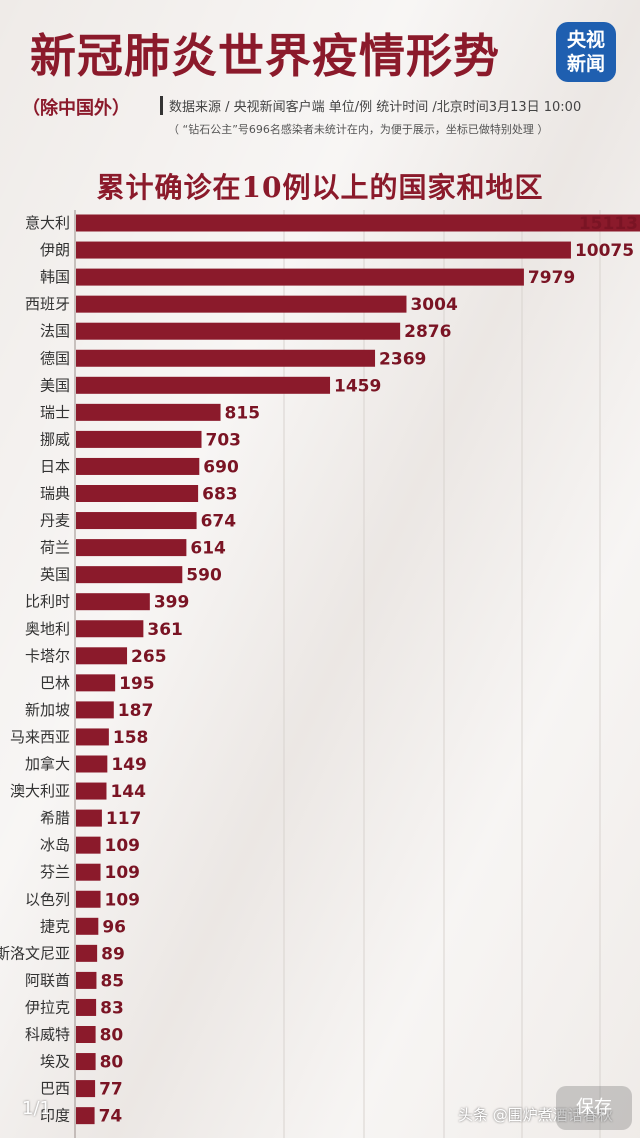  What do you see at coordinates (111, 1117) in the screenshot?
I see `value-label: 74` at bounding box center [111, 1117].